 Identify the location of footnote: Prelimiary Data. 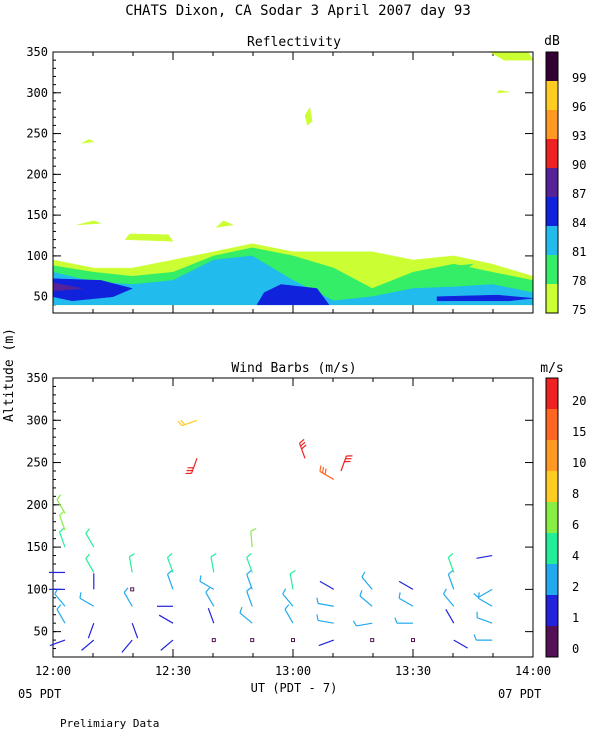
(109, 723).